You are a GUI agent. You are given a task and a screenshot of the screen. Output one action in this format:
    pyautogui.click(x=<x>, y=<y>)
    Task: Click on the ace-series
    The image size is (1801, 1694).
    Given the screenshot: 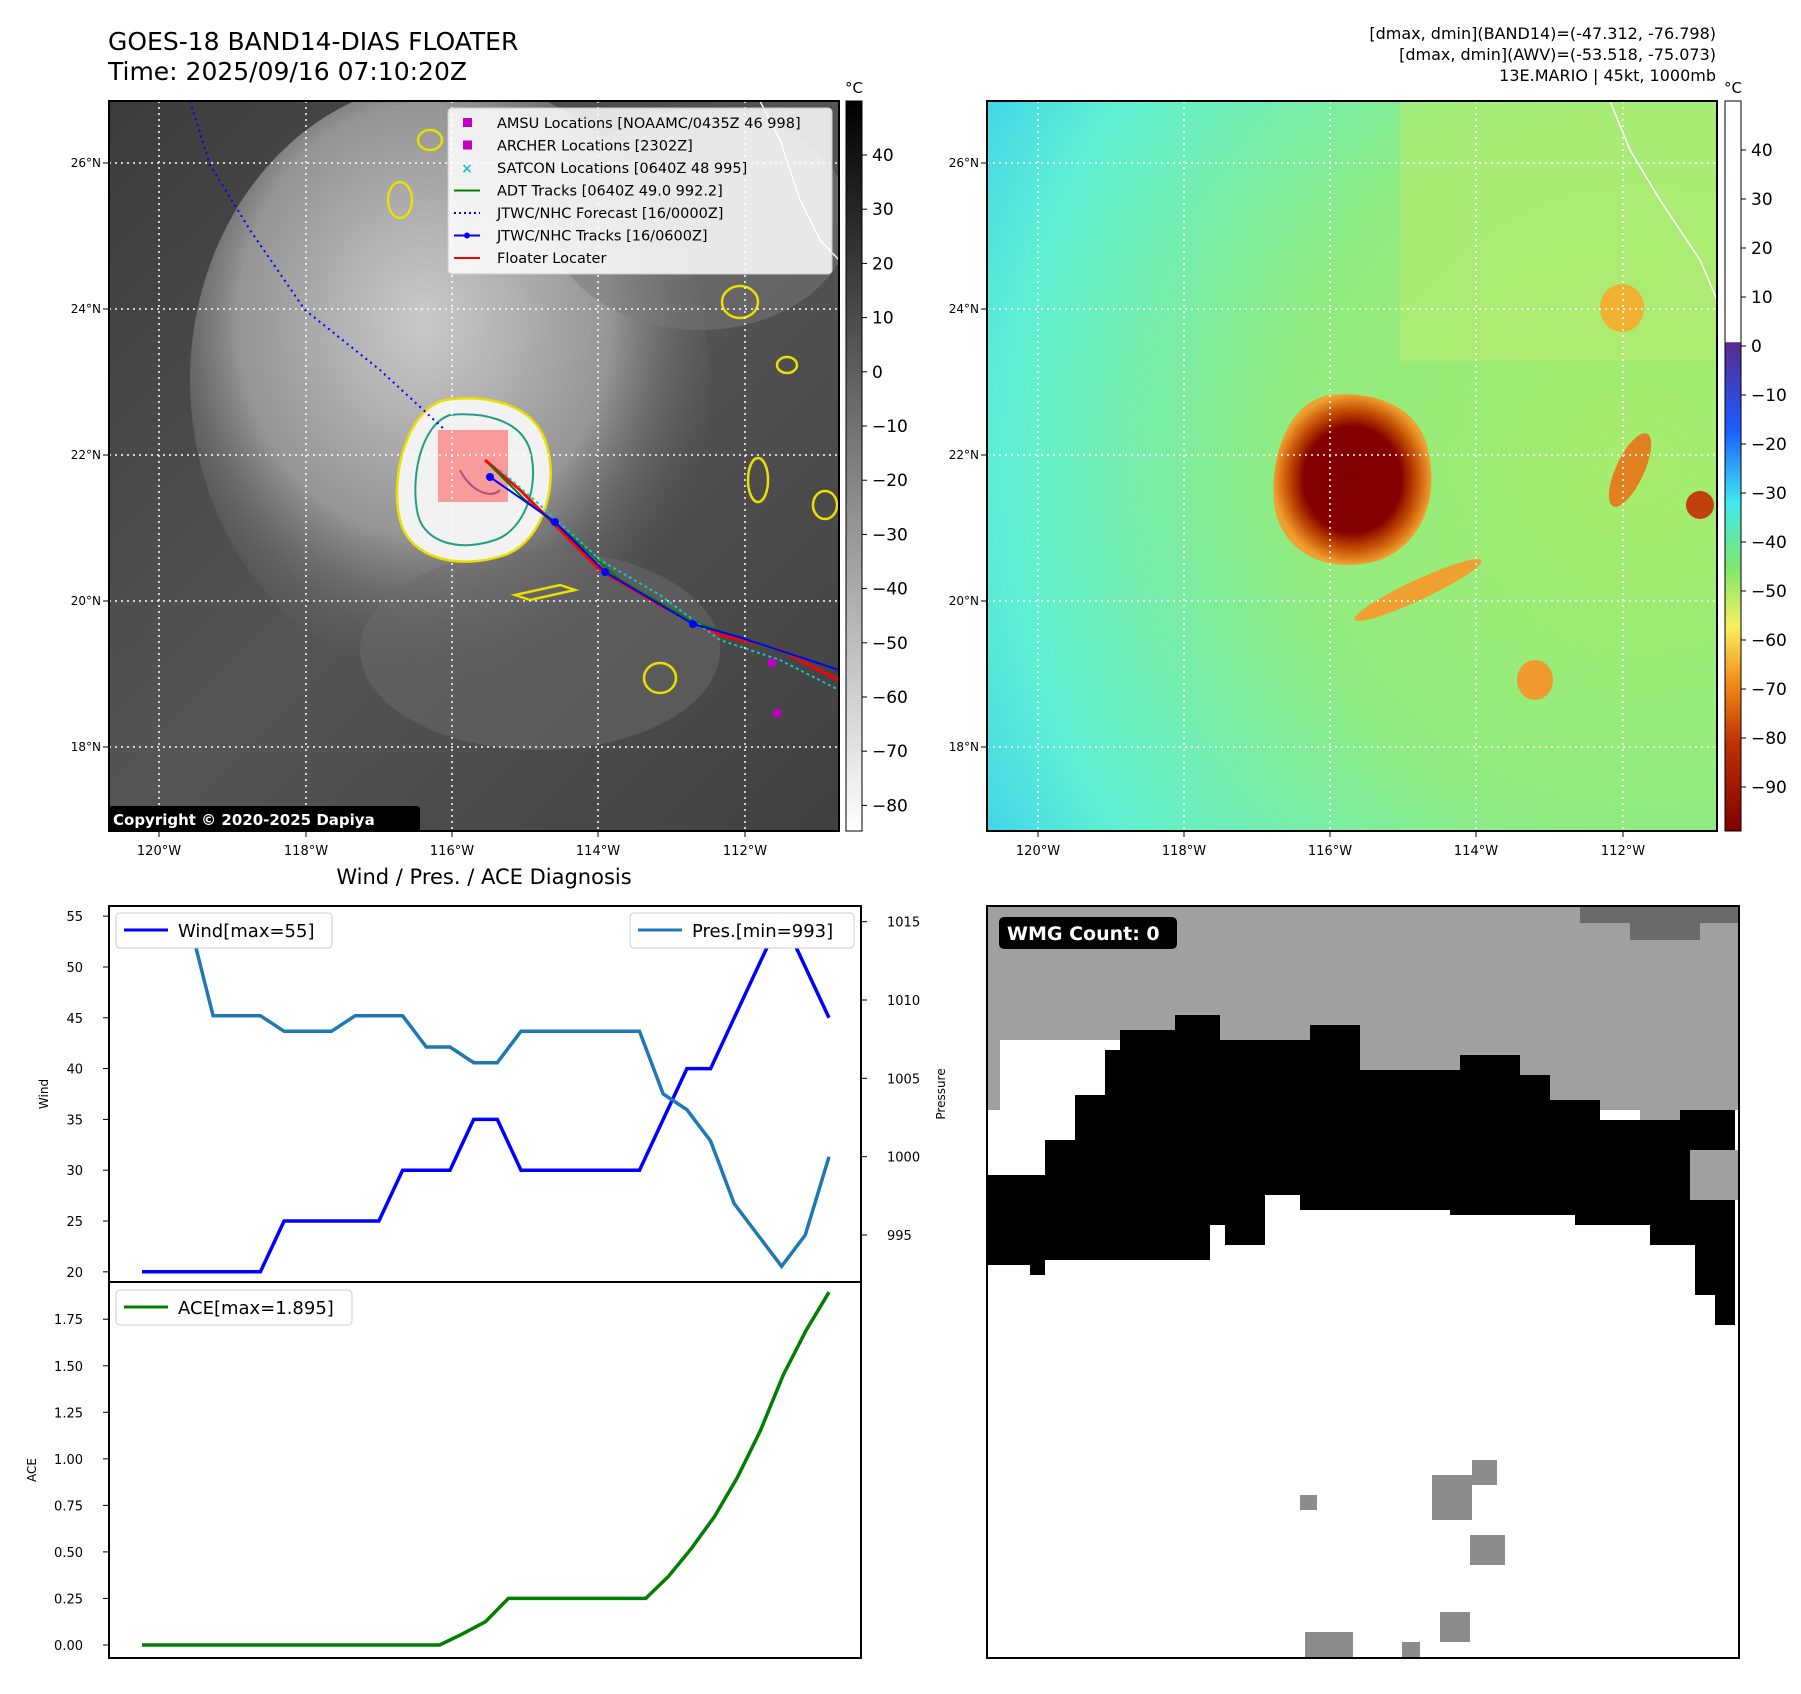 What is the action you would take?
    pyautogui.click(x=486, y=1469)
    